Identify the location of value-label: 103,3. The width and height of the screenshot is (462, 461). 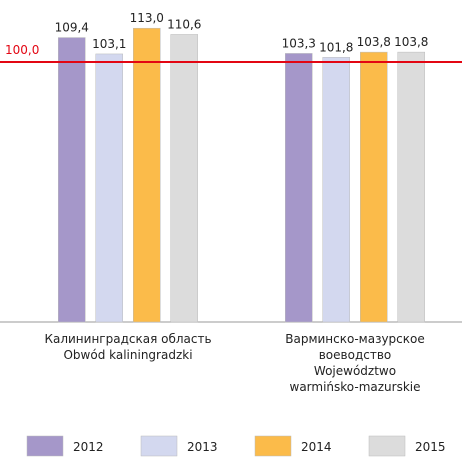
(299, 43).